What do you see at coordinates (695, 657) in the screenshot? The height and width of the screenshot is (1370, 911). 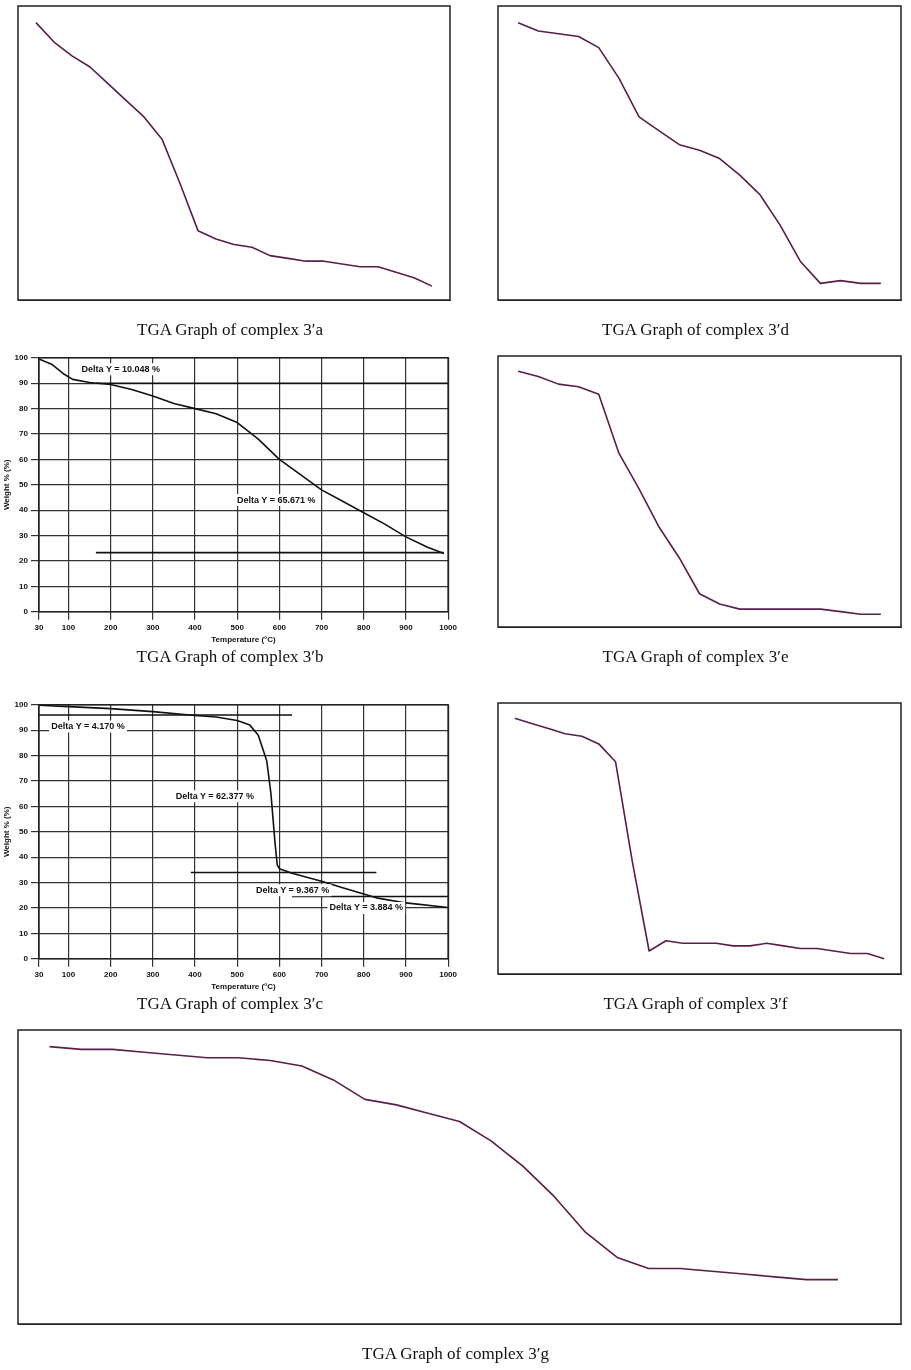 I see `text: TGA Graph of complex 3′e` at bounding box center [695, 657].